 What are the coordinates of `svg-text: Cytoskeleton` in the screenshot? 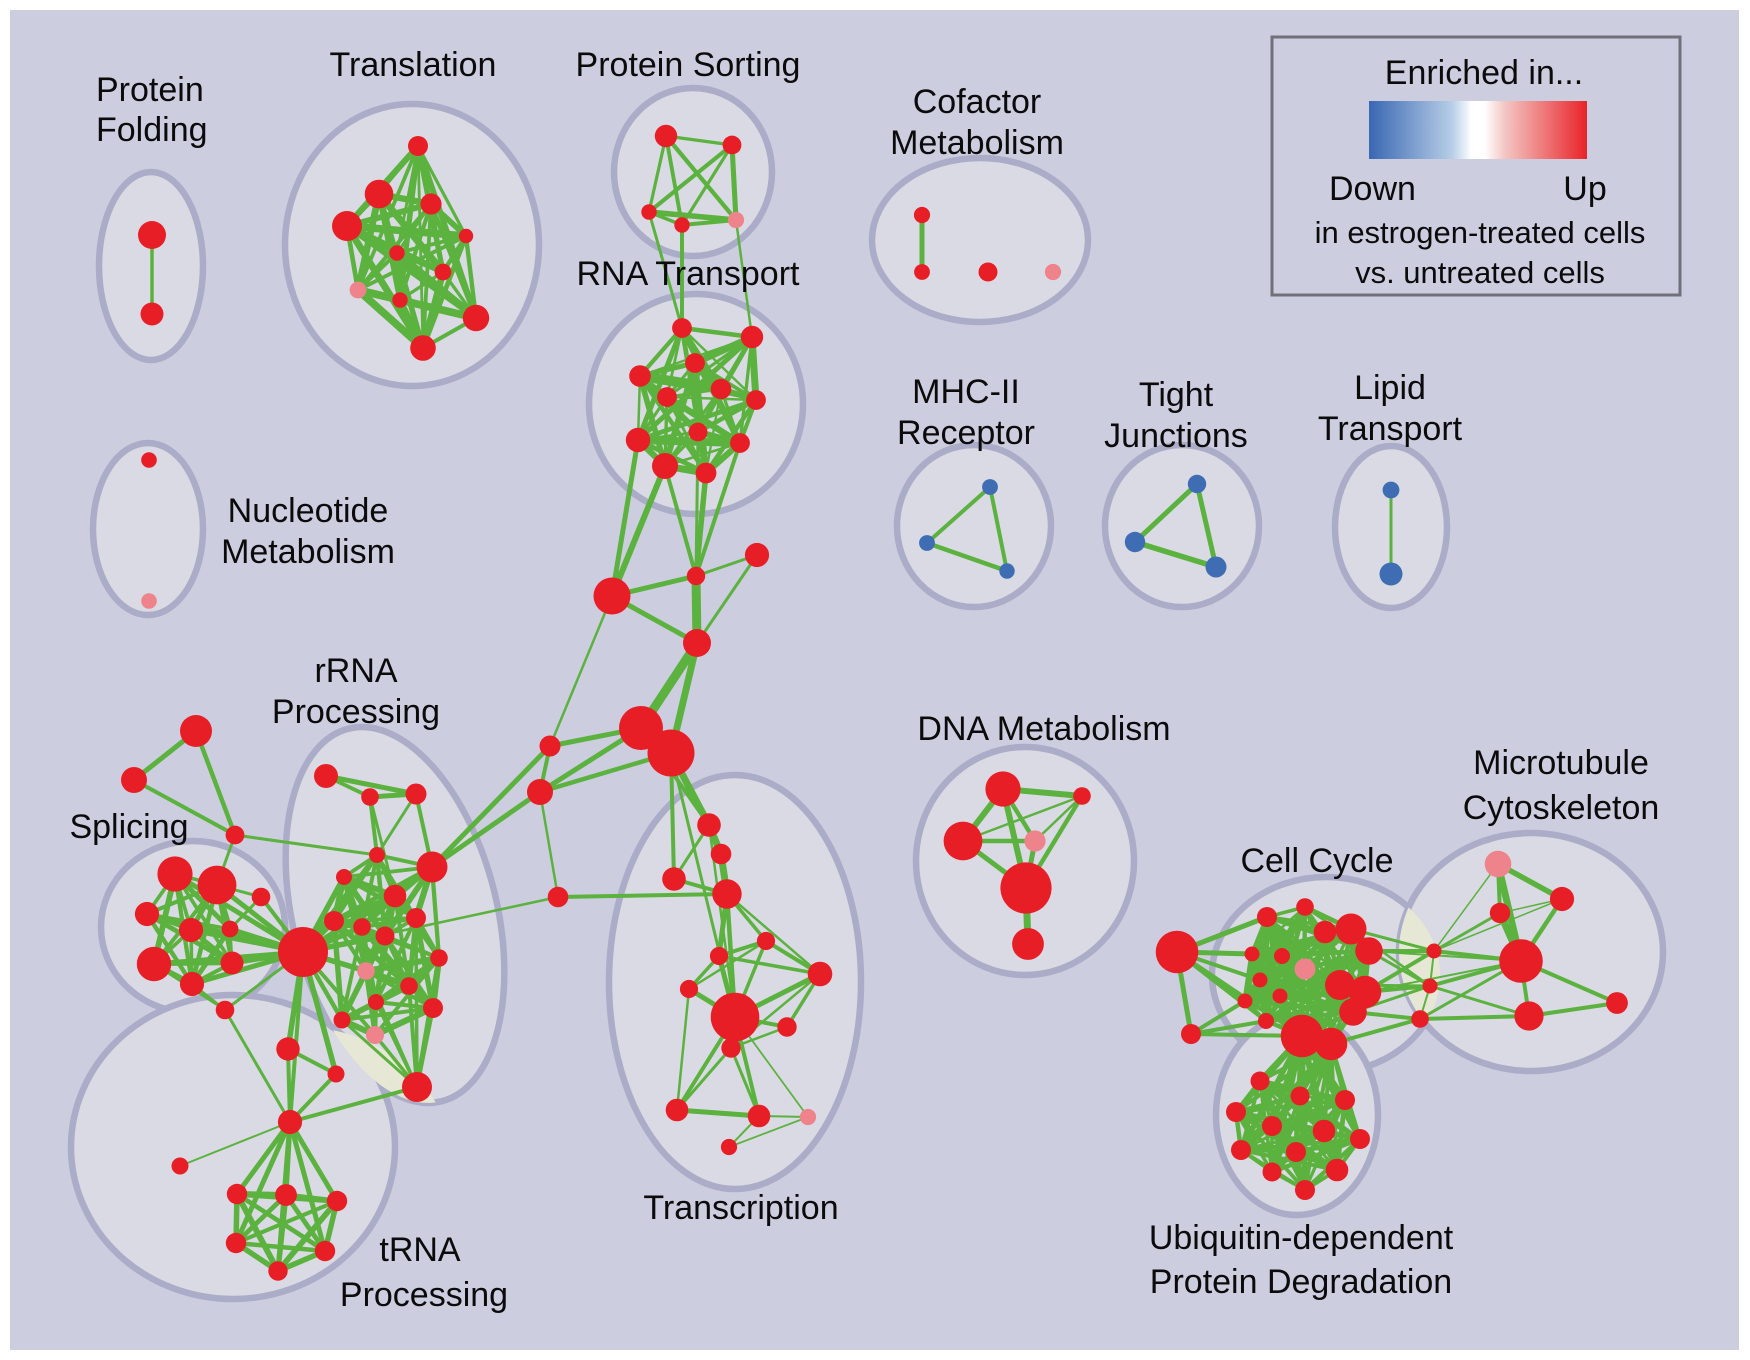 It's located at (1561, 808).